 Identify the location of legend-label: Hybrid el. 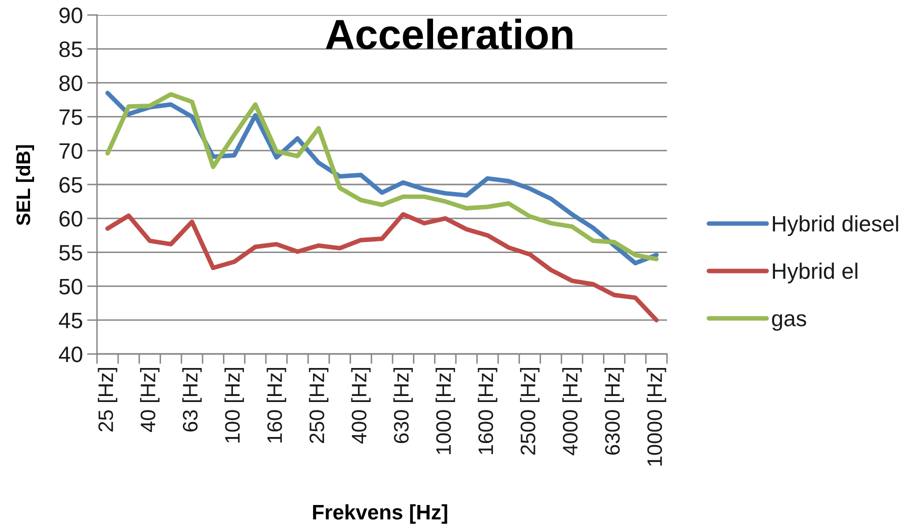
(815, 273).